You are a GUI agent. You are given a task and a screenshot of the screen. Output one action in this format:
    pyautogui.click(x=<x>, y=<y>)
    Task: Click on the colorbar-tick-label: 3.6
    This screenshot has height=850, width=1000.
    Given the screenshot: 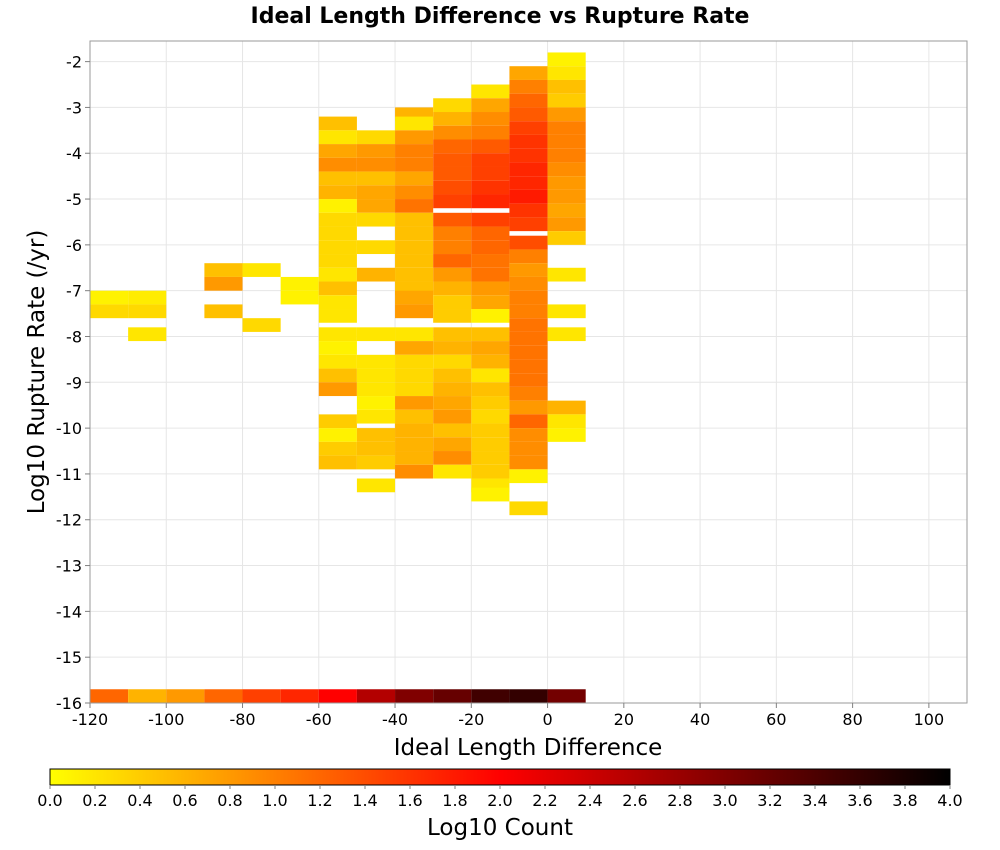 What is the action you would take?
    pyautogui.click(x=859, y=800)
    